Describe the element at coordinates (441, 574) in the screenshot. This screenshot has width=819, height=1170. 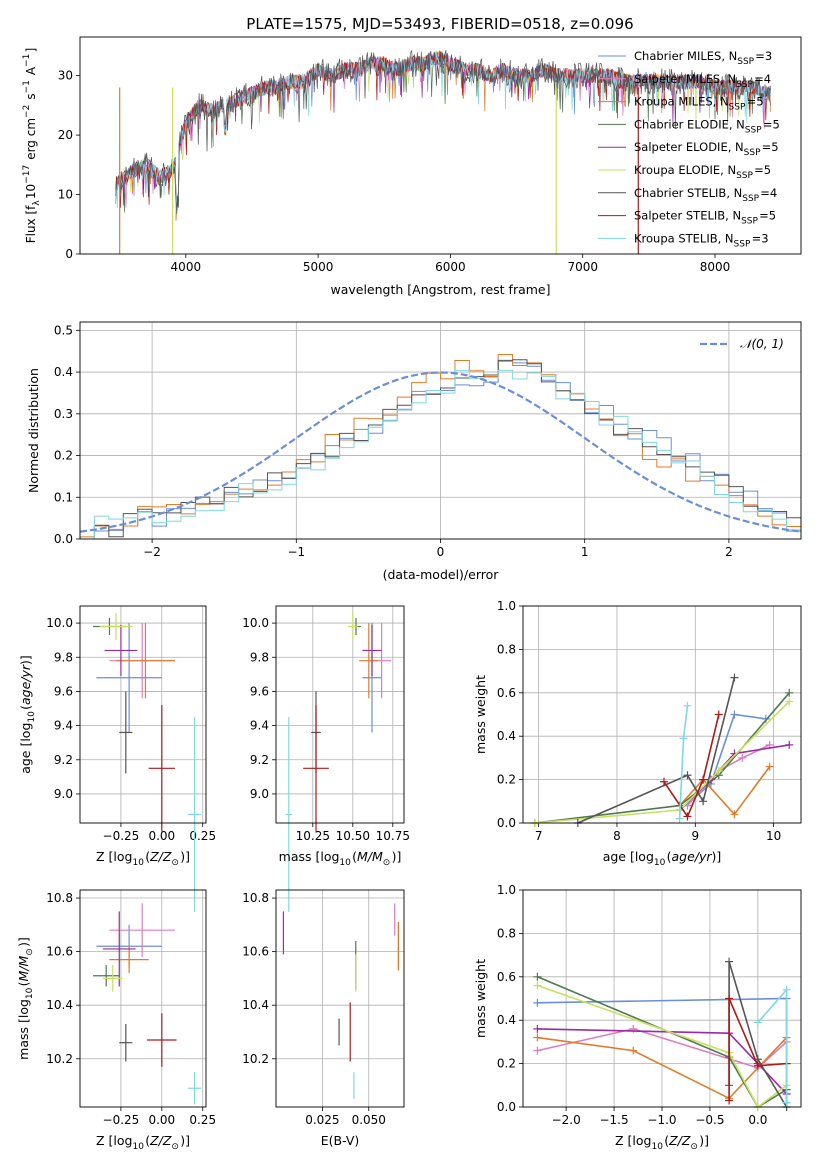
I see `x-axis-label: (data-model)/error` at that location.